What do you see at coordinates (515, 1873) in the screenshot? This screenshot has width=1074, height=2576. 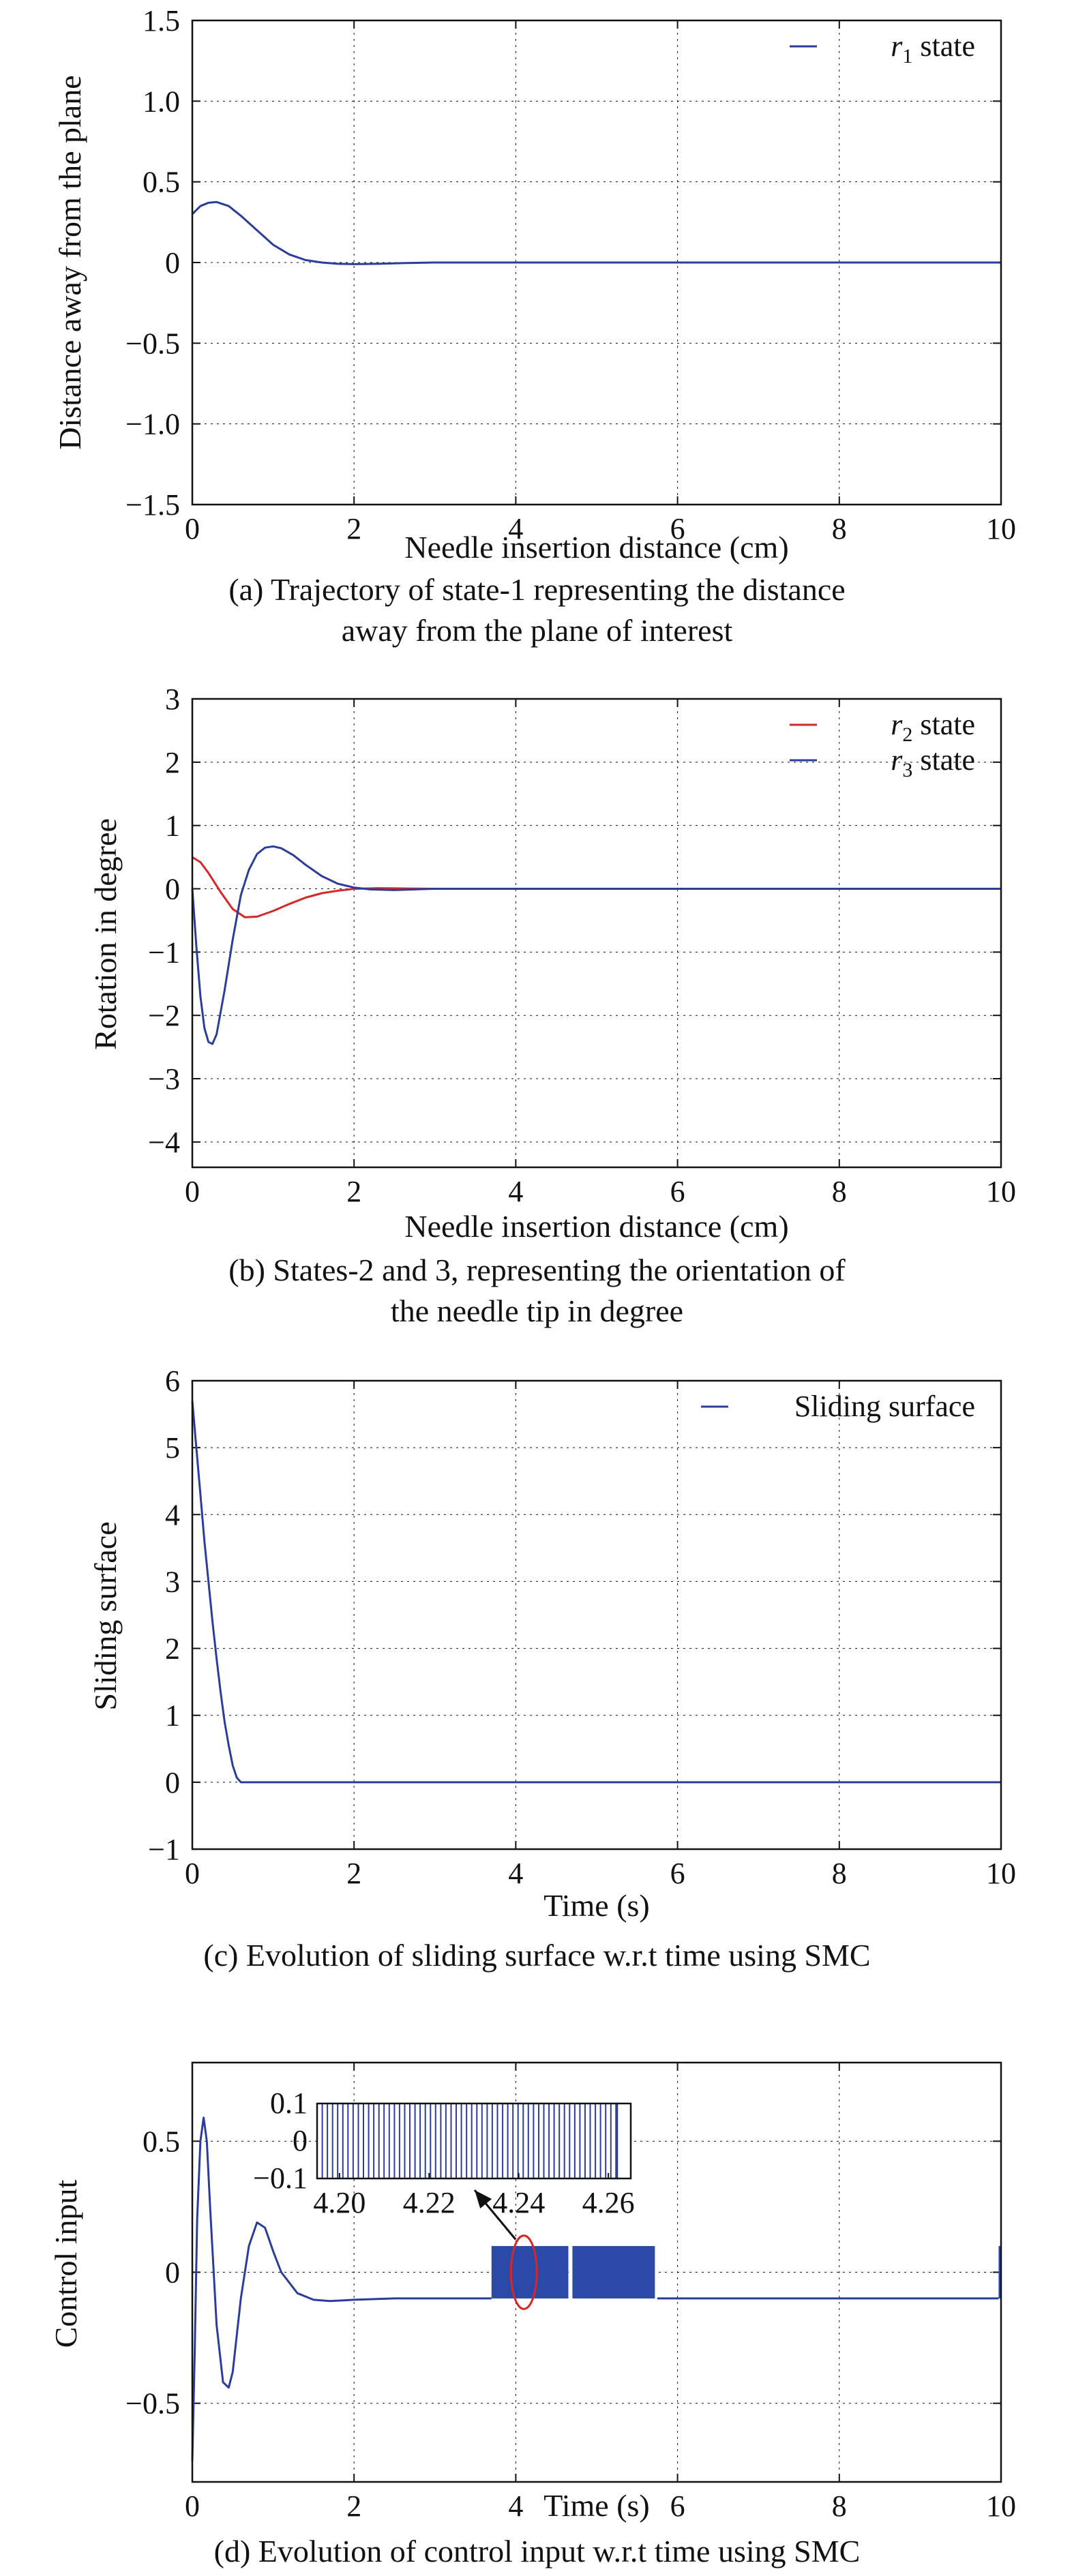 I see `chart-c-xtick-label: 4` at bounding box center [515, 1873].